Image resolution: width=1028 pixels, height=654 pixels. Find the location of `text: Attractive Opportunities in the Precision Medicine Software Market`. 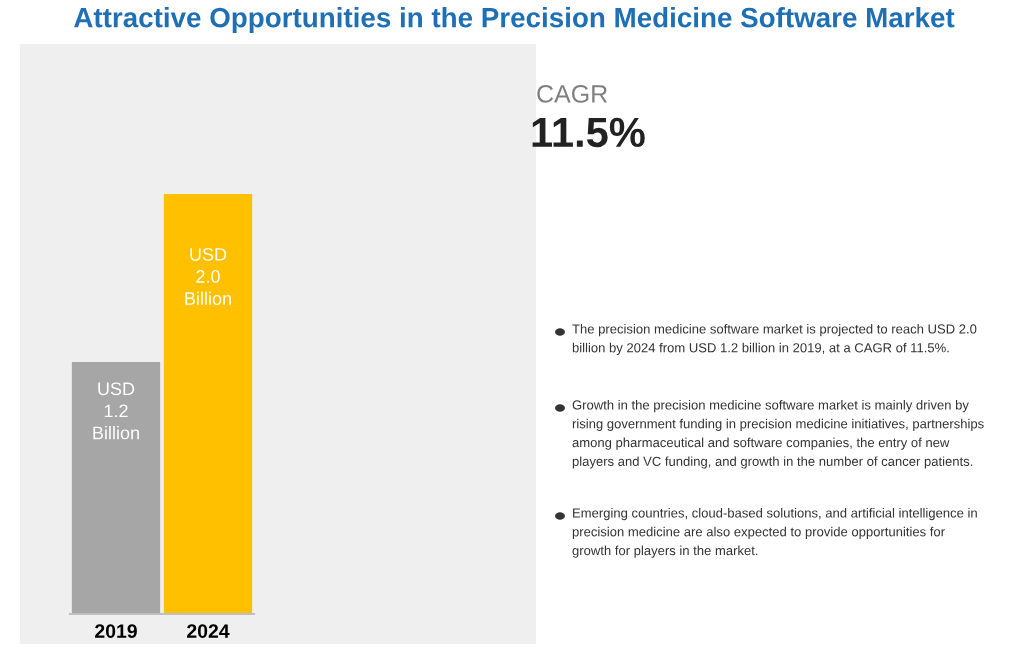

text: Attractive Opportunities in the Precision Medicine Software Market is located at coordinates (514, 20).